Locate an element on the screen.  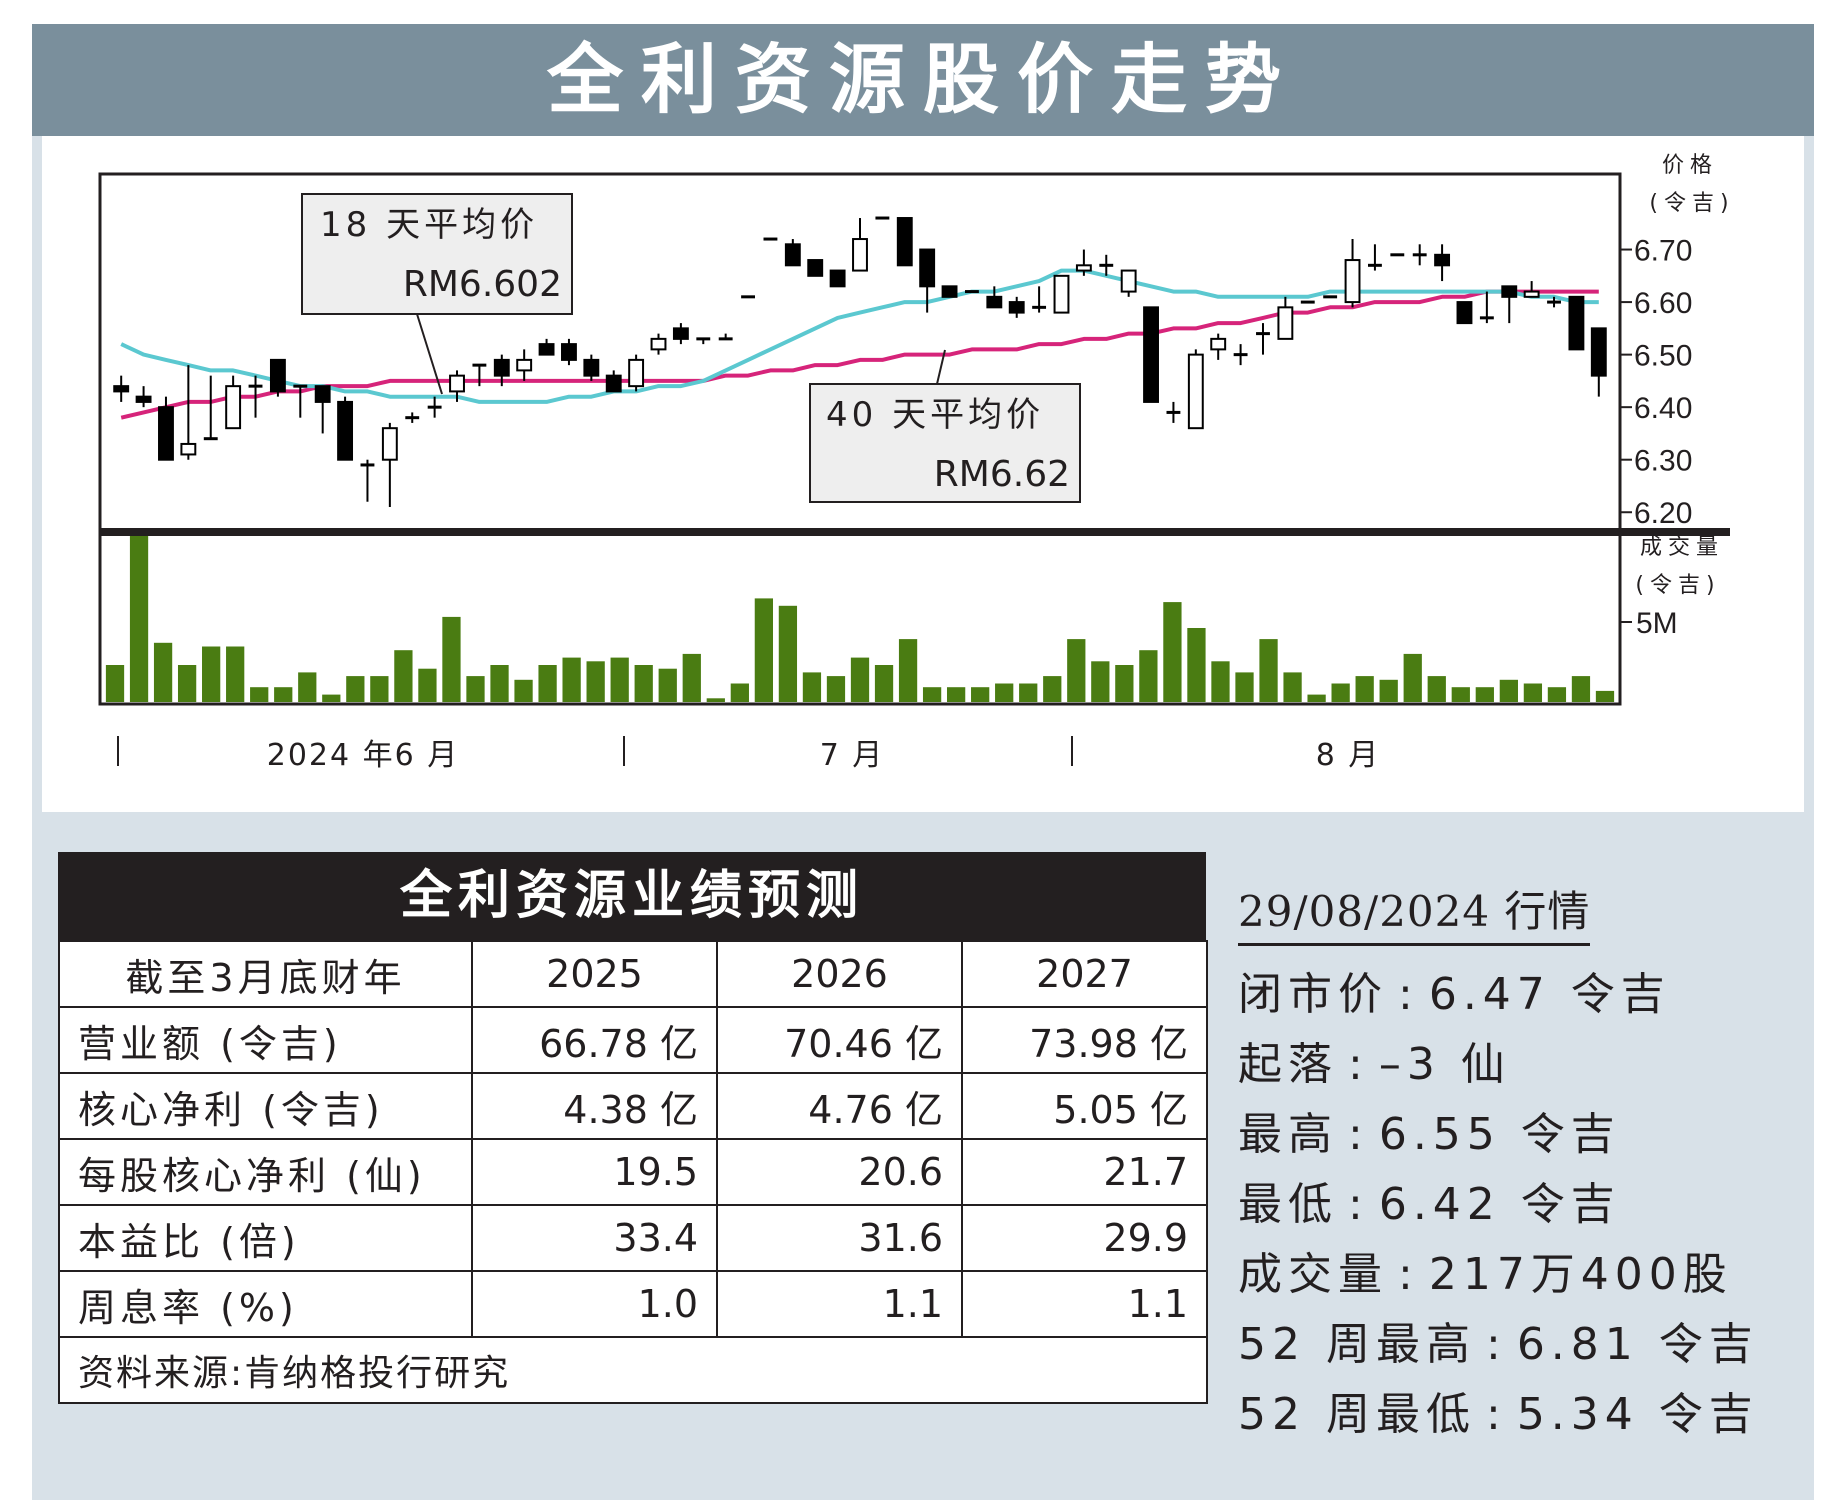
header-cell: 截至3月底财年 is located at coordinates (265, 974).